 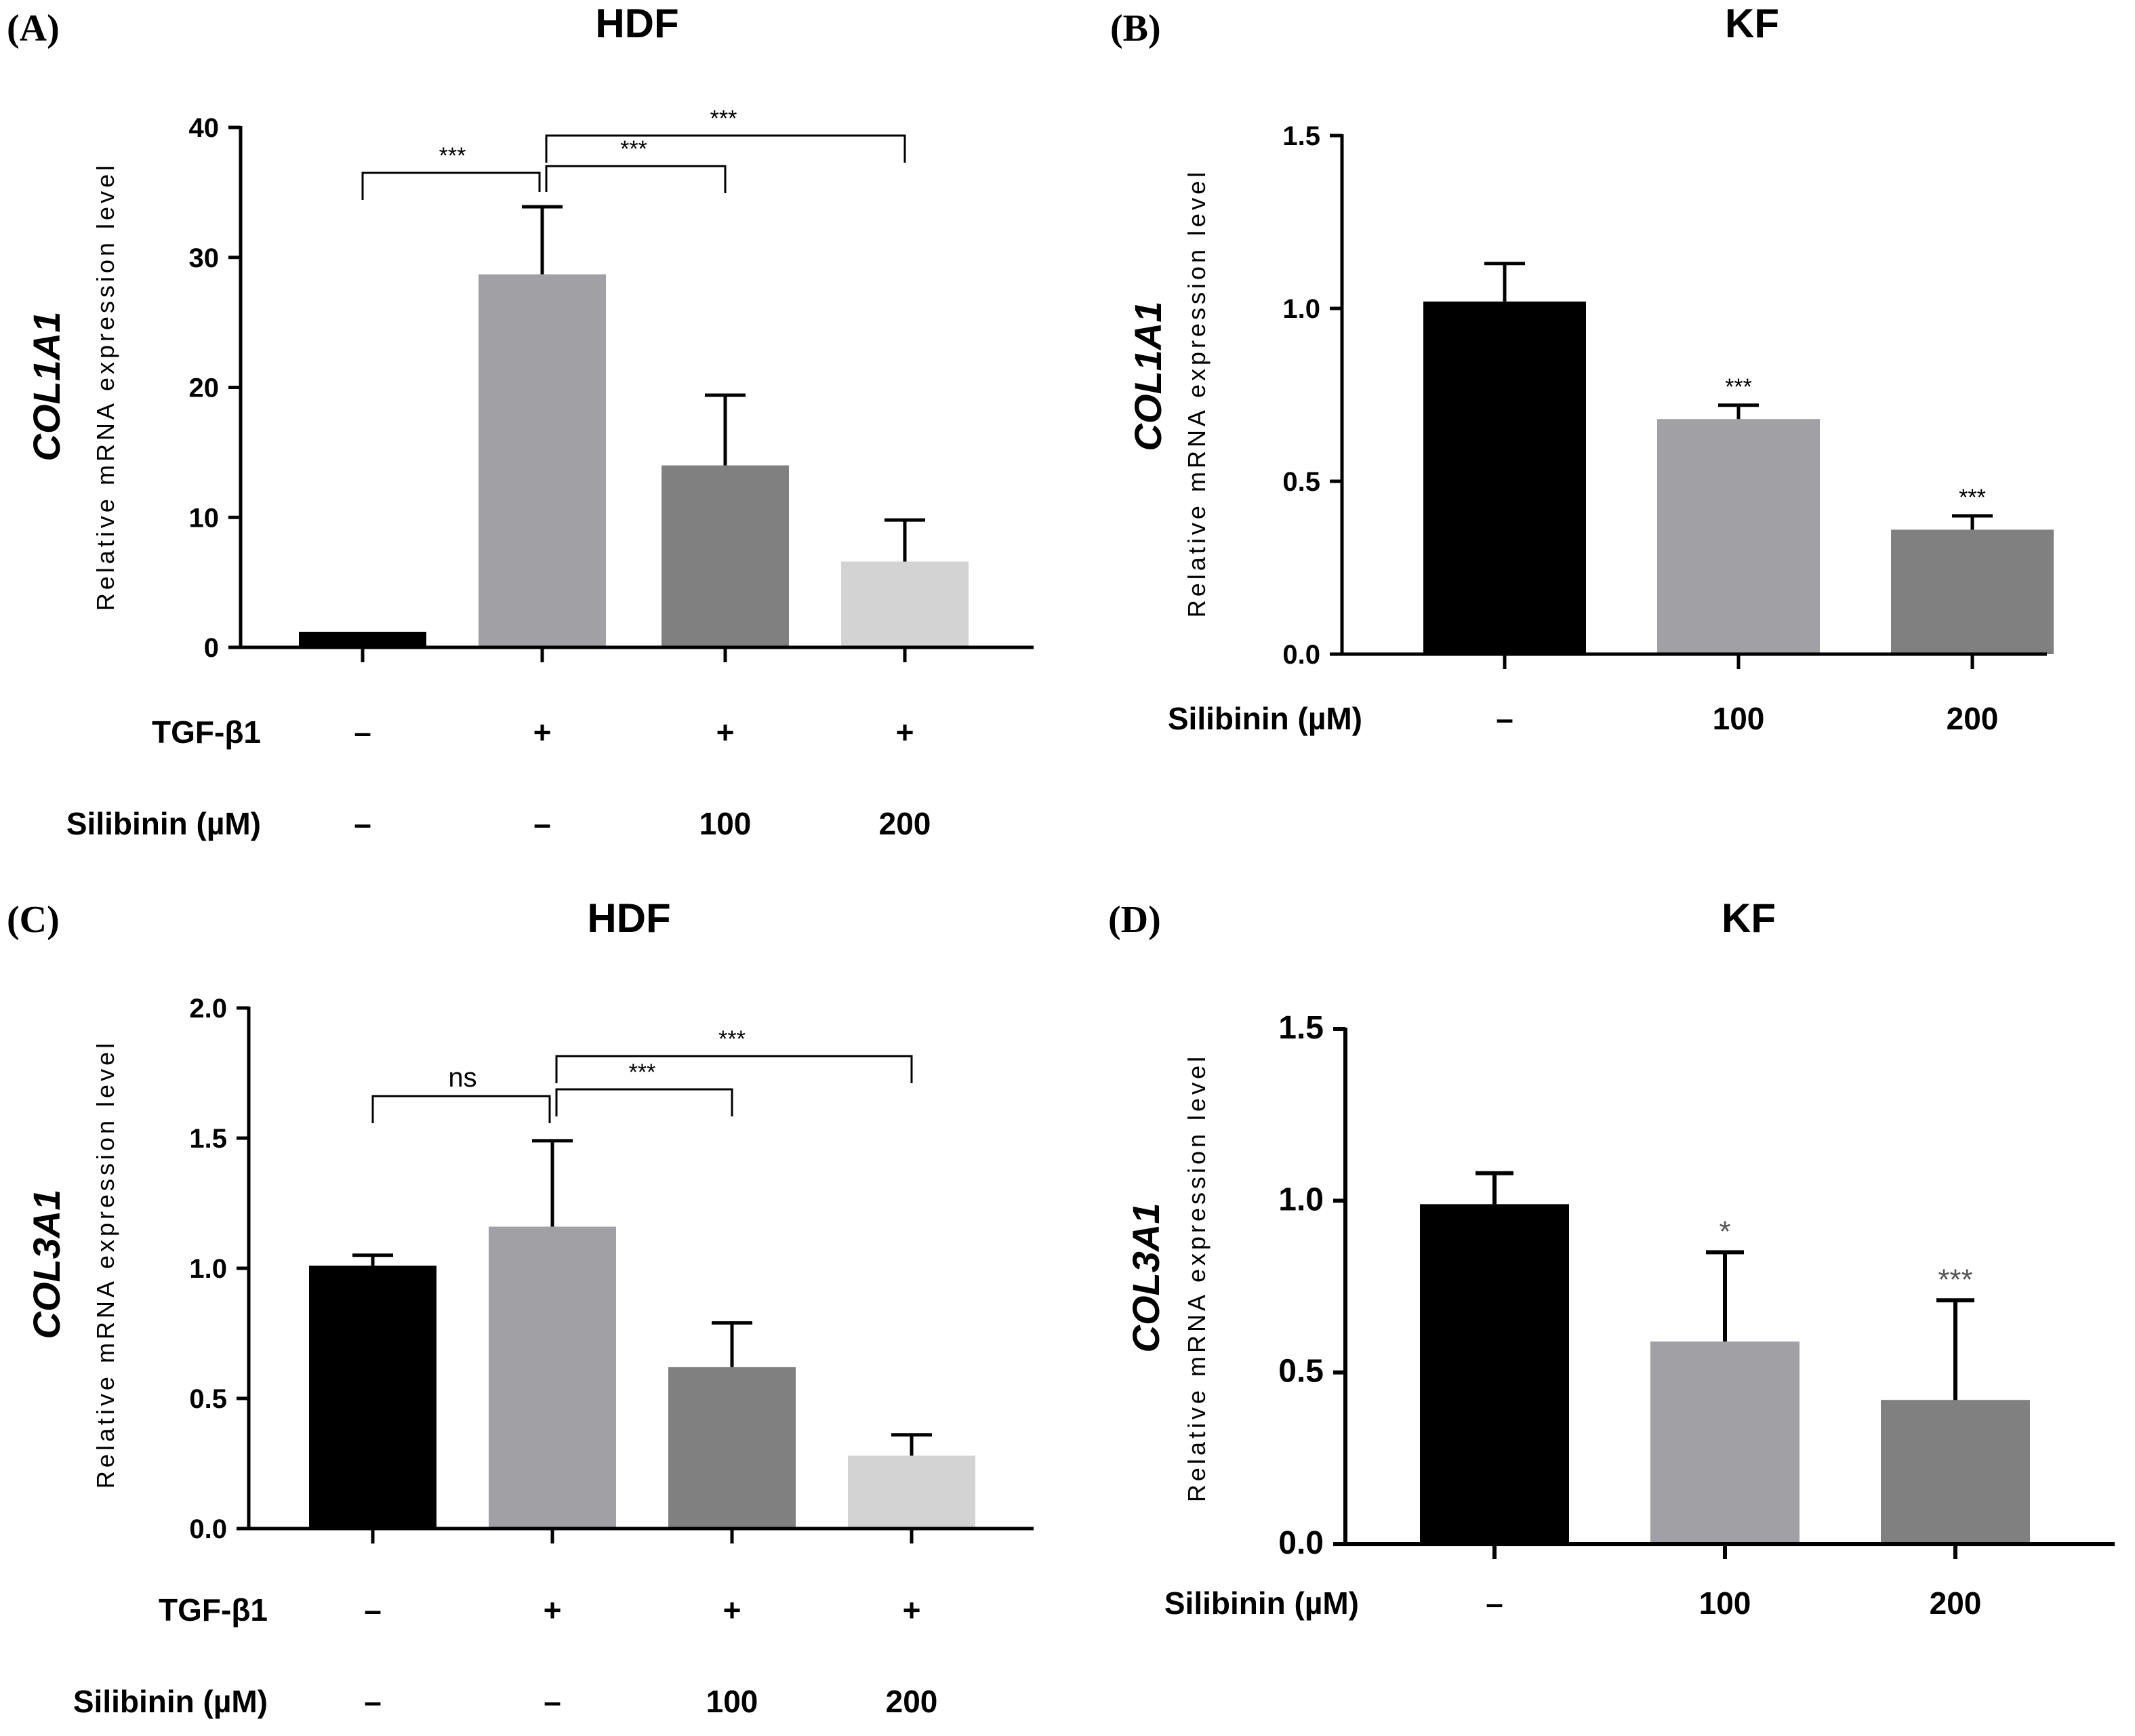 I want to click on y-tick-label: 10, so click(x=204, y=518).